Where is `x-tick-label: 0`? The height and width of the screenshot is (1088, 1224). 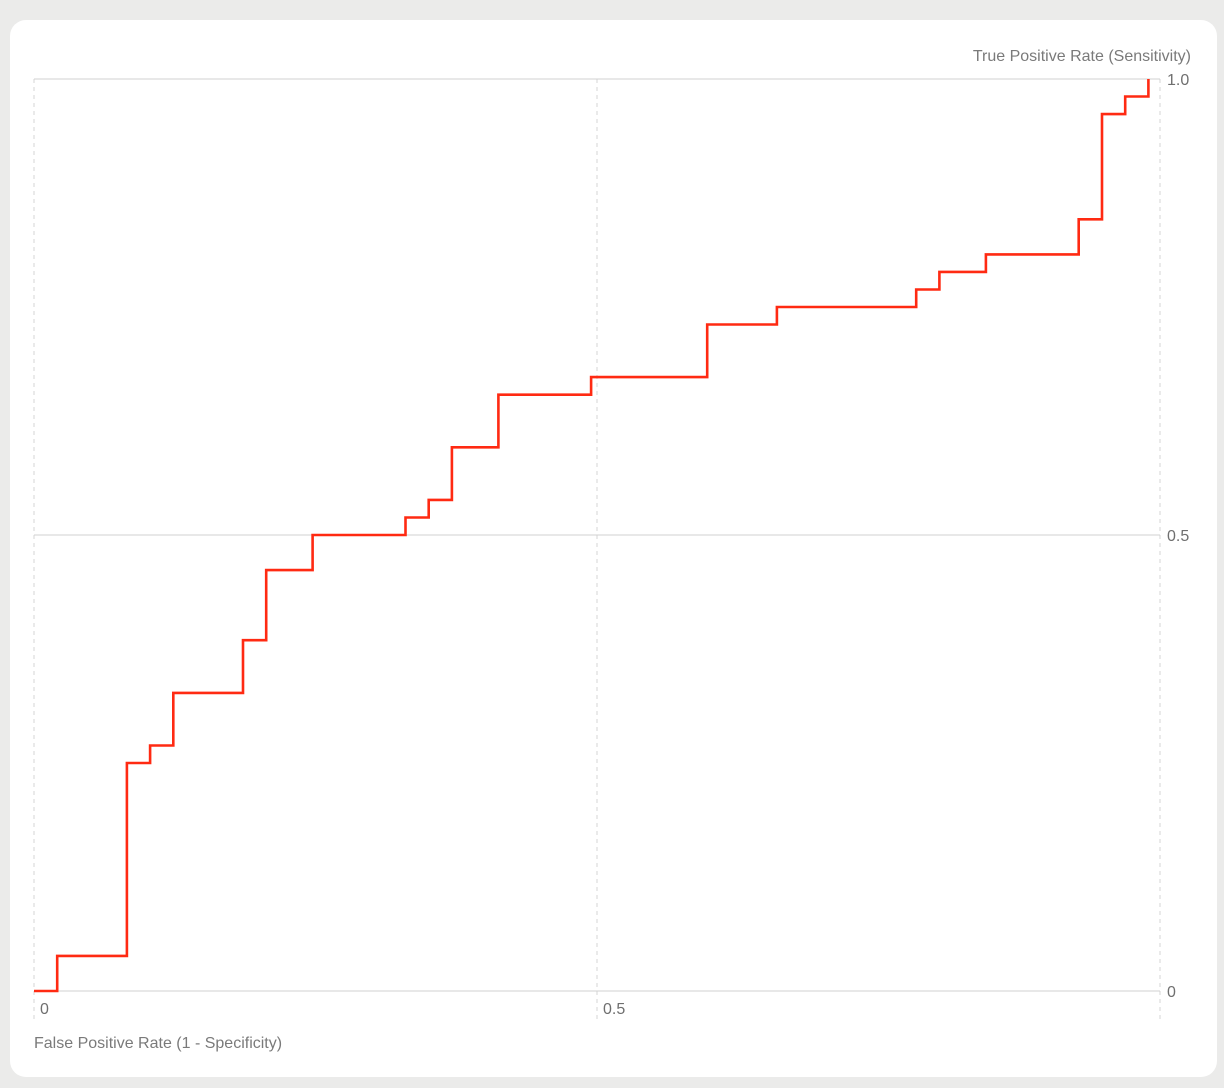 x-tick-label: 0 is located at coordinates (44, 1009).